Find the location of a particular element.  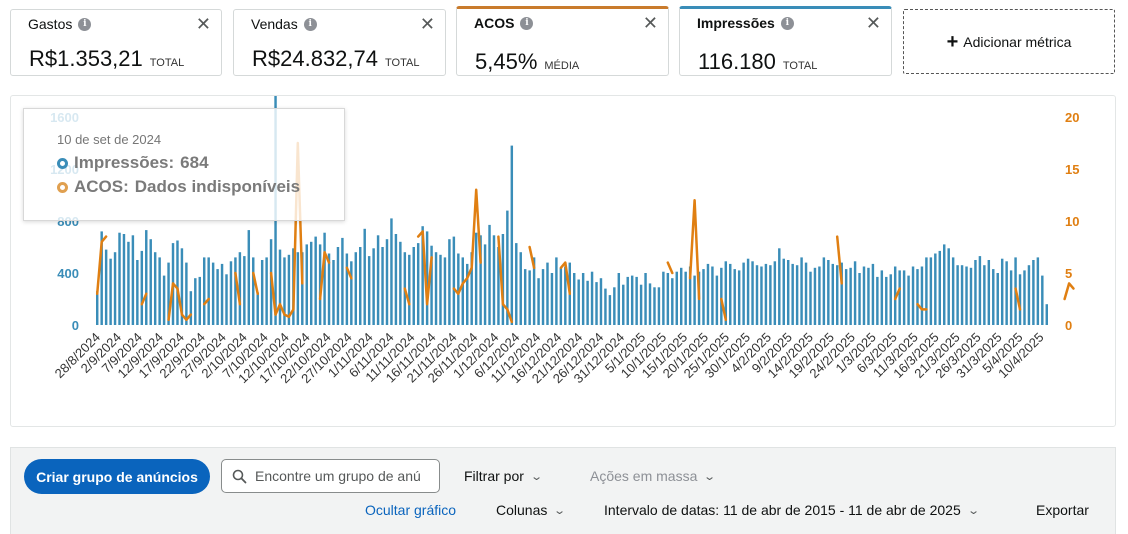

tooltip-acos-label: ACOS: is located at coordinates (101, 186).